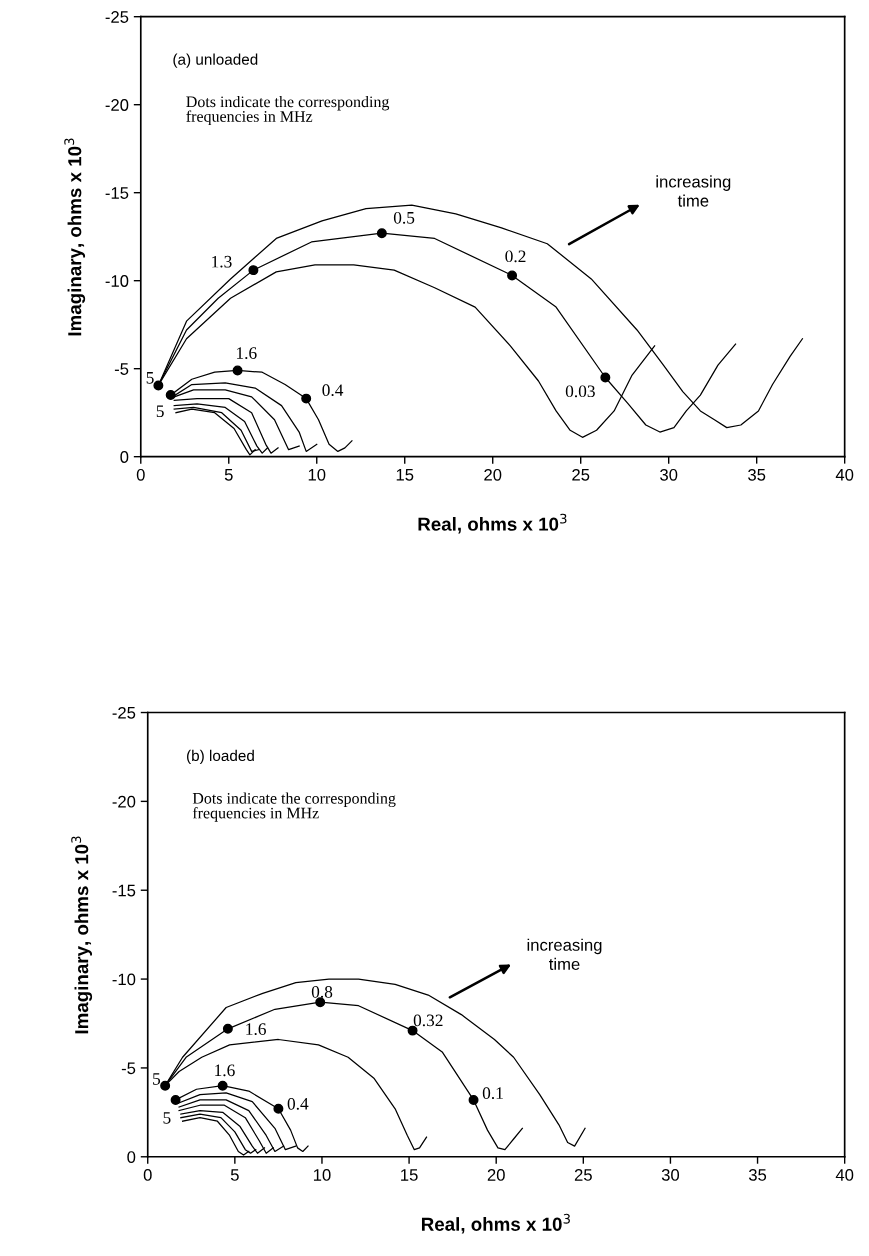 This screenshot has width=869, height=1256. What do you see at coordinates (492, 1093) in the screenshot?
I see `annotation: 0.1` at bounding box center [492, 1093].